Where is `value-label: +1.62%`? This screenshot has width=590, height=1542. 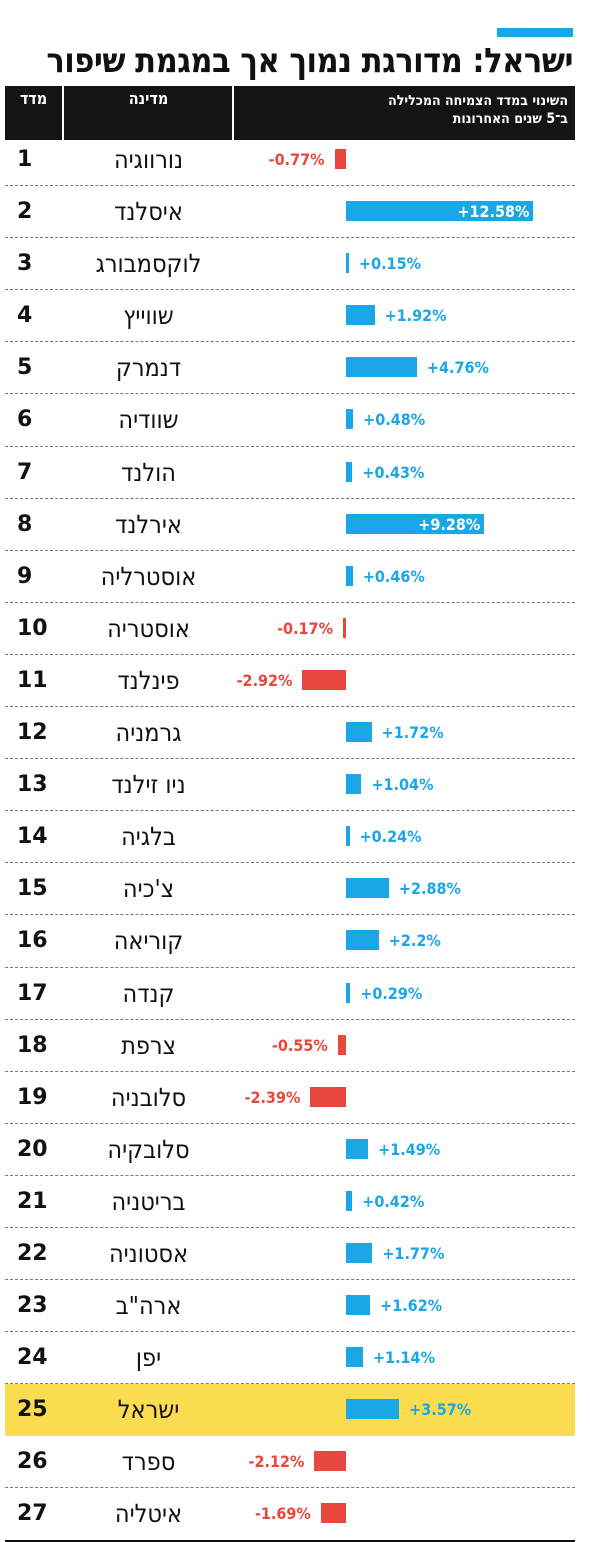
value-label: +1.62% is located at coordinates (411, 1306).